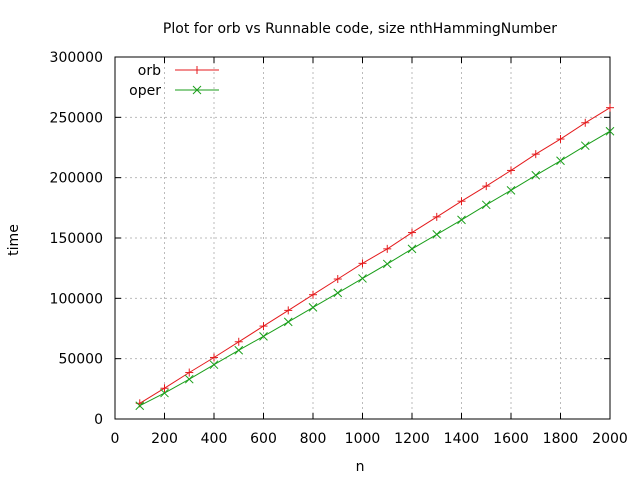 The height and width of the screenshot is (480, 640). What do you see at coordinates (80, 360) in the screenshot?
I see `y-tick-label: 50000` at bounding box center [80, 360].